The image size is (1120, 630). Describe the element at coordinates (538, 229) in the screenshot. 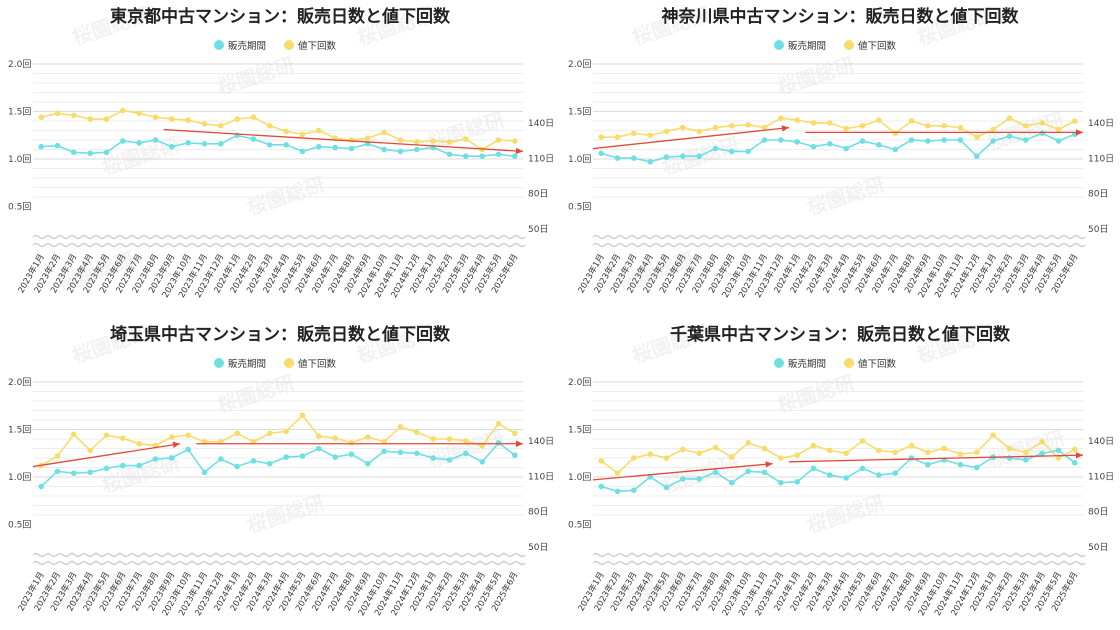

I see `right-axis-tick: 50日` at that location.